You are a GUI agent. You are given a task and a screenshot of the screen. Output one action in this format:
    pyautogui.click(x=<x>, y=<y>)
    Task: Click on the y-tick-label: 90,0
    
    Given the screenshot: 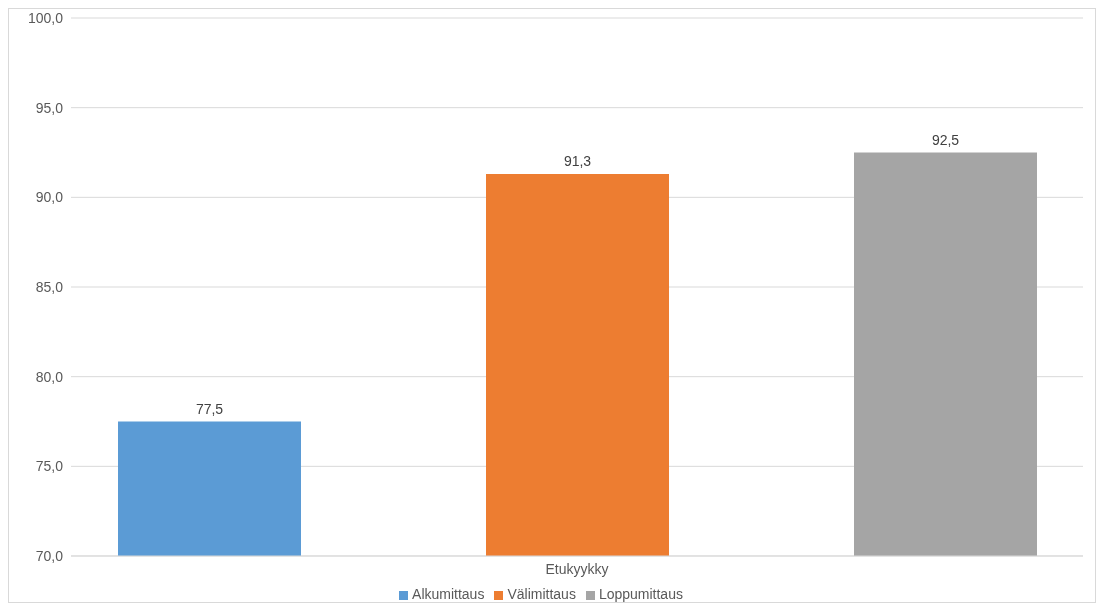 What is the action you would take?
    pyautogui.click(x=49, y=197)
    